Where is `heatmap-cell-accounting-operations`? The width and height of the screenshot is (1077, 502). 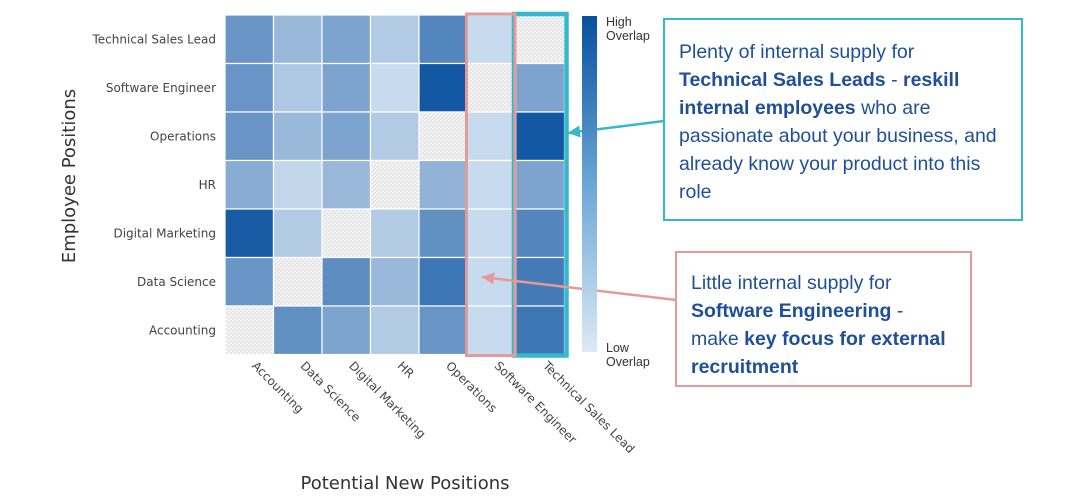 heatmap-cell-accounting-operations is located at coordinates (443, 330).